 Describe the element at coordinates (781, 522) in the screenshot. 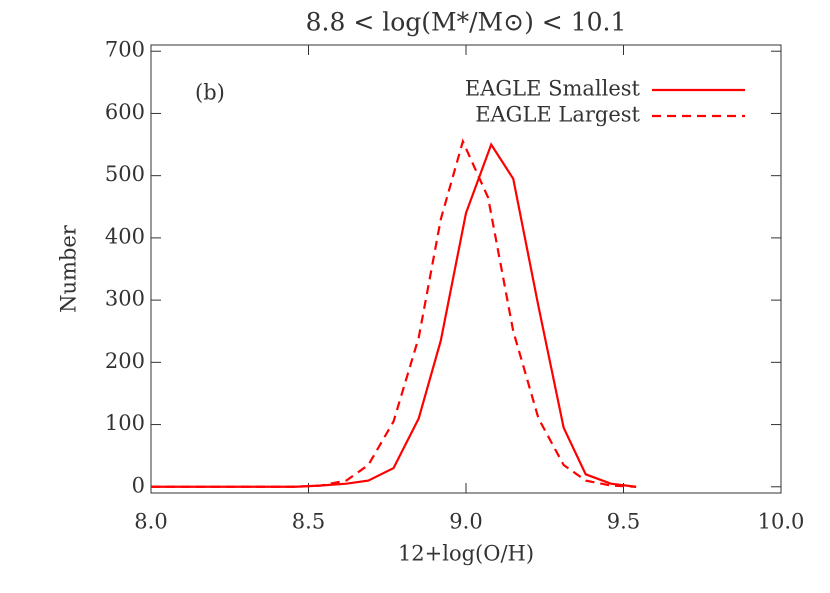

I see `x-tick-label: 10.0` at that location.